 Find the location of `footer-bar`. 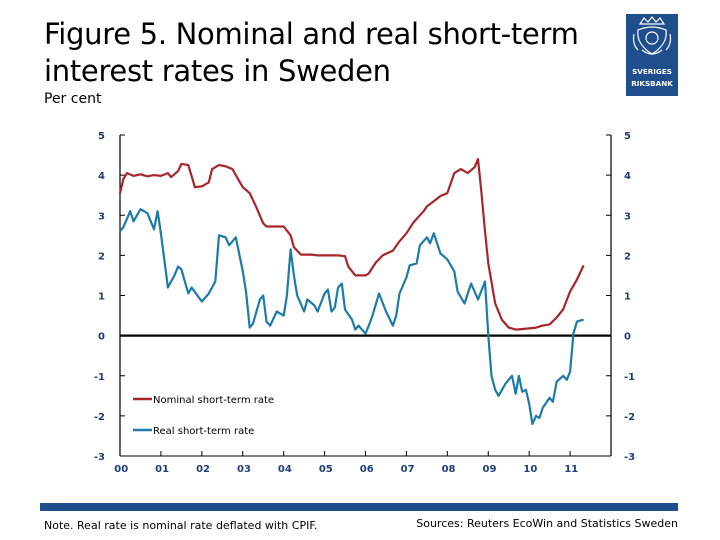

footer-bar is located at coordinates (359, 507).